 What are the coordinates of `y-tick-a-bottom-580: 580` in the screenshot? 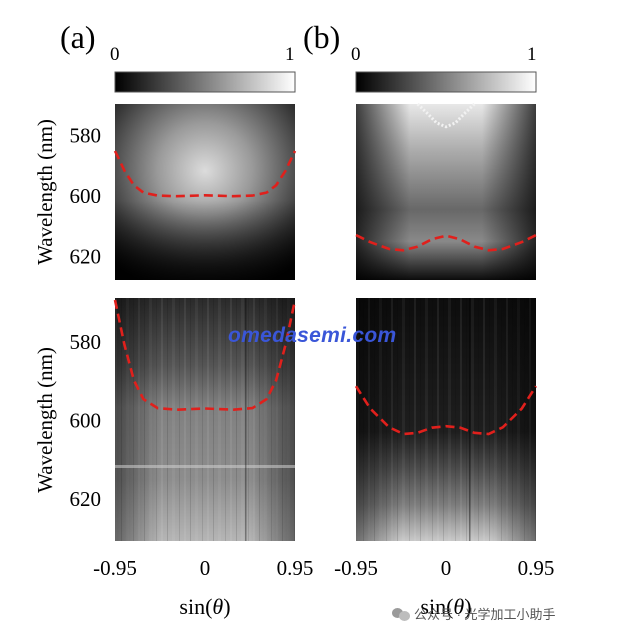 It's located at (86, 342).